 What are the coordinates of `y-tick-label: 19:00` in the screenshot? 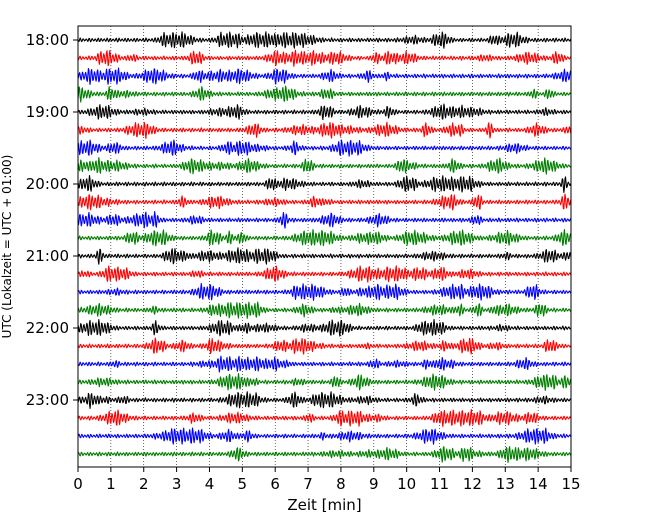 It's located at (47, 112).